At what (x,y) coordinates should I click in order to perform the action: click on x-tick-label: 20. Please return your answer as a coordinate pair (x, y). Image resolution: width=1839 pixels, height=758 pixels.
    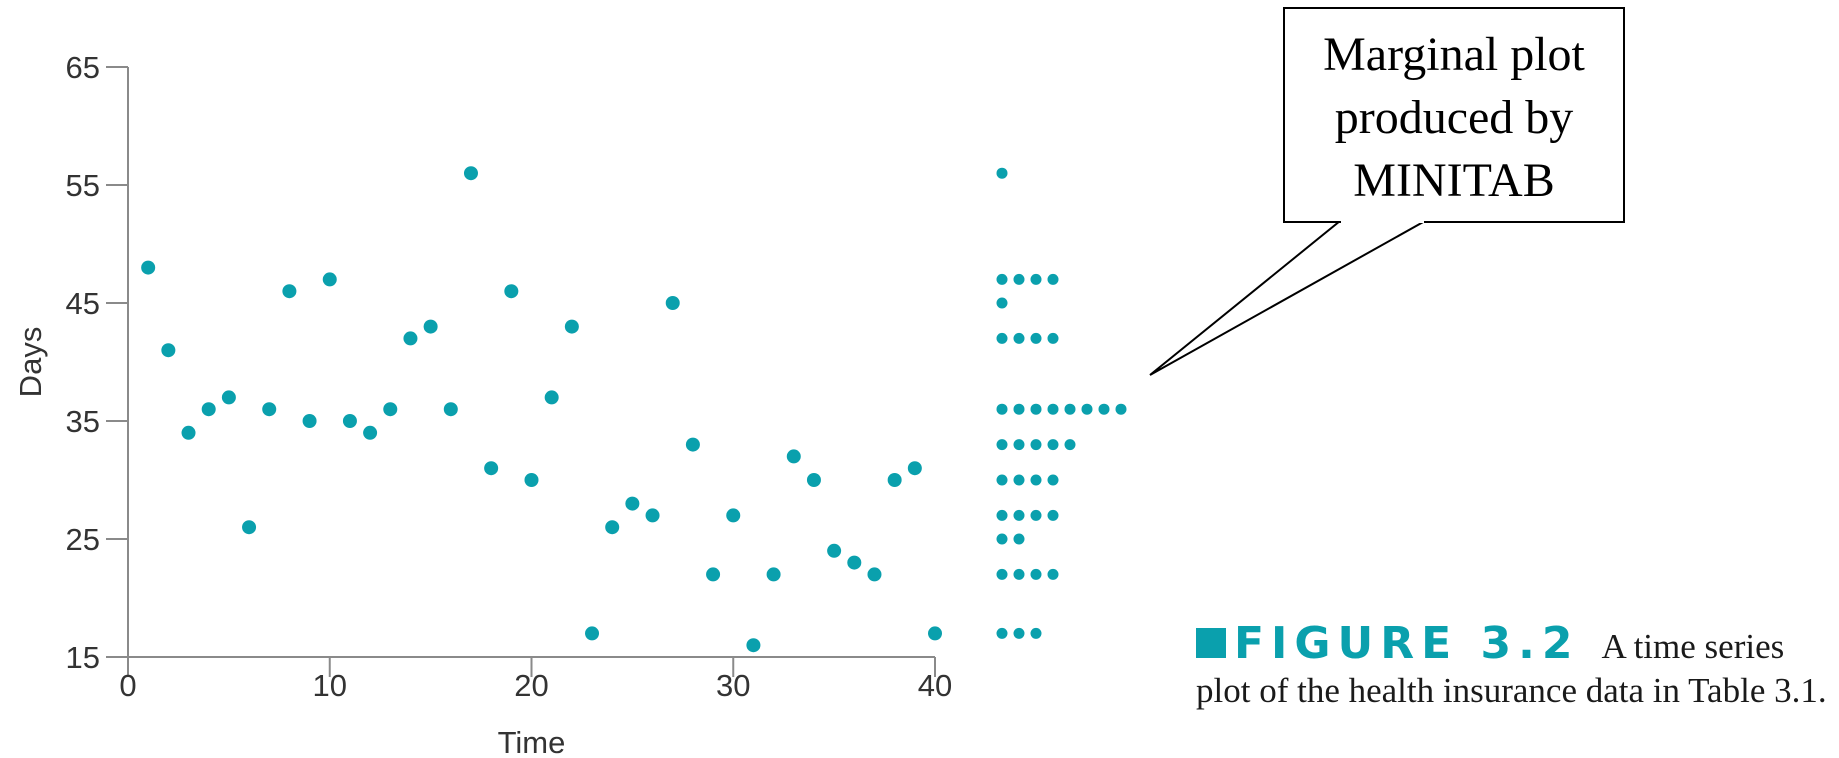
    Looking at the image, I should click on (531, 685).